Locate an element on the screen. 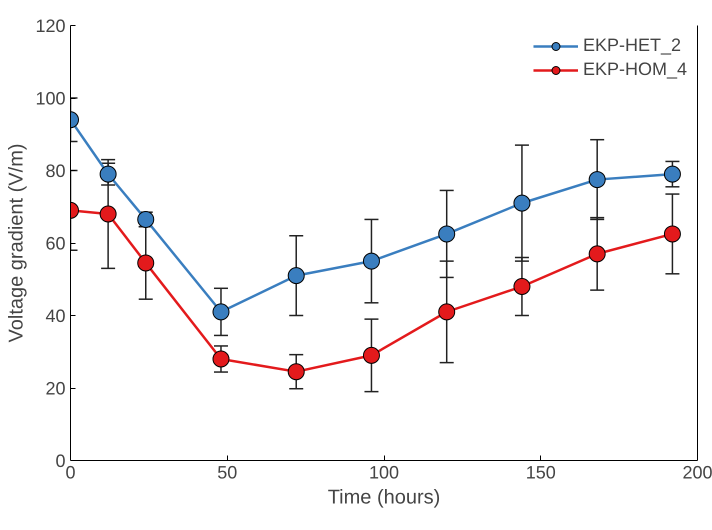  x-tick-label: 200 is located at coordinates (697, 472).